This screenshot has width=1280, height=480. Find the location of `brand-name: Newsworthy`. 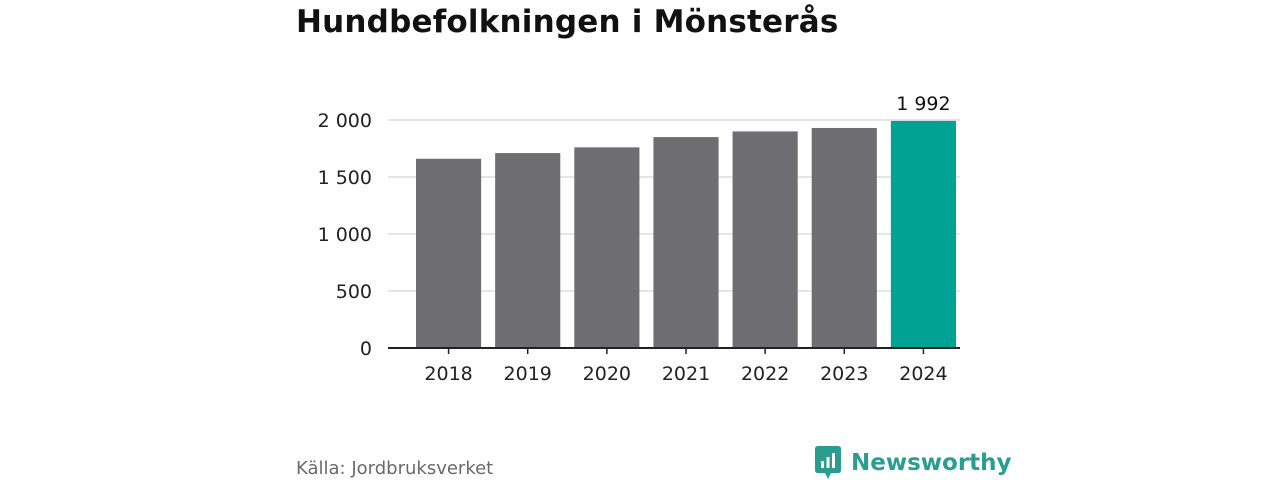

brand-name: Newsworthy is located at coordinates (931, 463).